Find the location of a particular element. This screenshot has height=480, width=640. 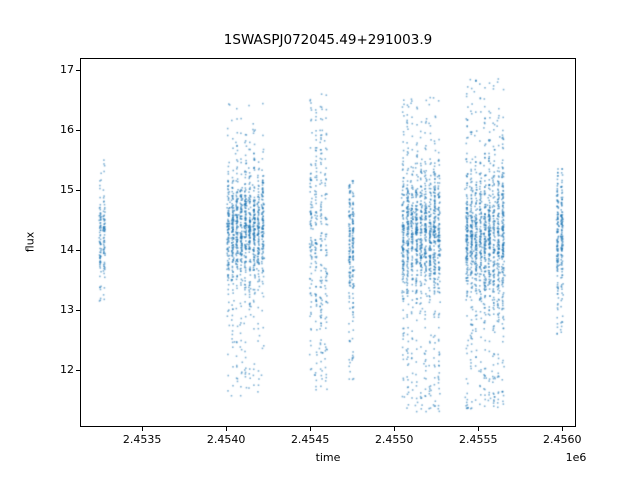

x-tick-label: 2.4560 is located at coordinates (562, 439).